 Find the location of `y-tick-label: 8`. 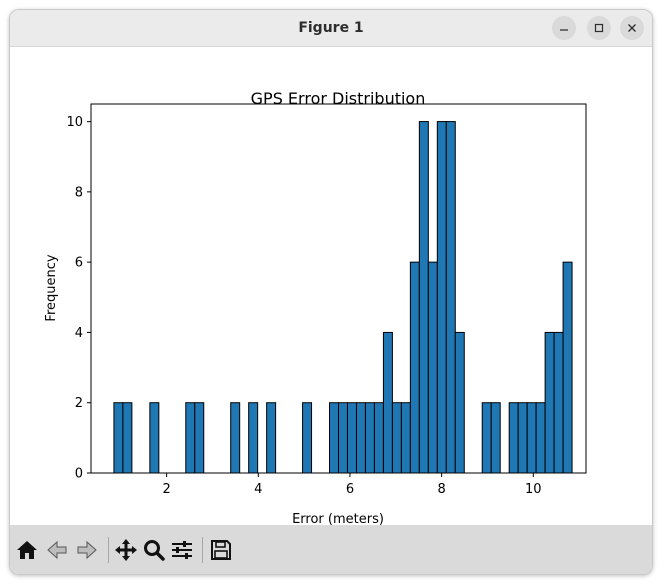

y-tick-label: 8 is located at coordinates (79, 192).